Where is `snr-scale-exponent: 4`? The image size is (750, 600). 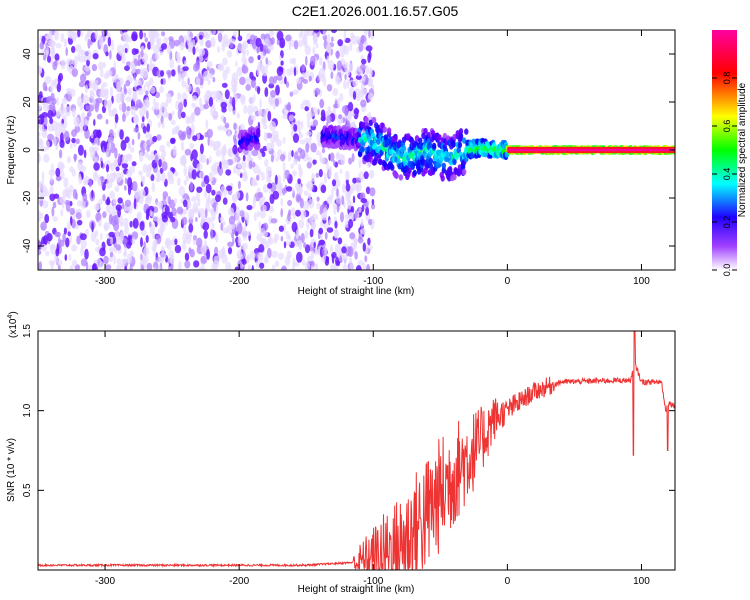
snr-scale-exponent: 4 is located at coordinates (10, 317).